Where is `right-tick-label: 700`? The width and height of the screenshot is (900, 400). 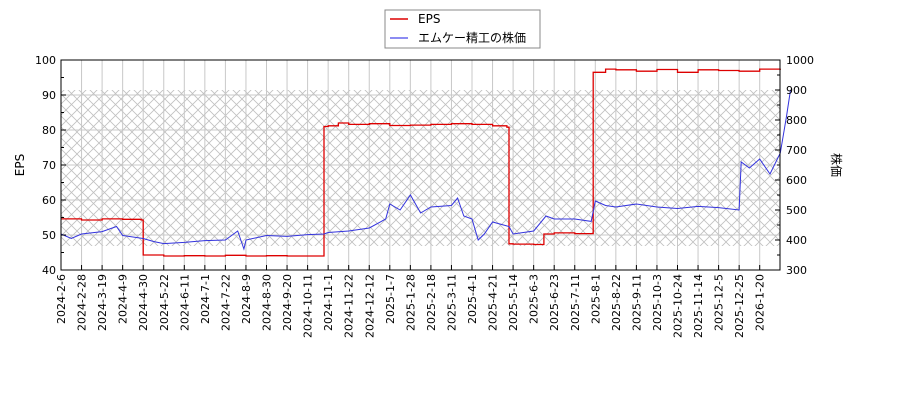 right-tick-label: 700 is located at coordinates (796, 150).